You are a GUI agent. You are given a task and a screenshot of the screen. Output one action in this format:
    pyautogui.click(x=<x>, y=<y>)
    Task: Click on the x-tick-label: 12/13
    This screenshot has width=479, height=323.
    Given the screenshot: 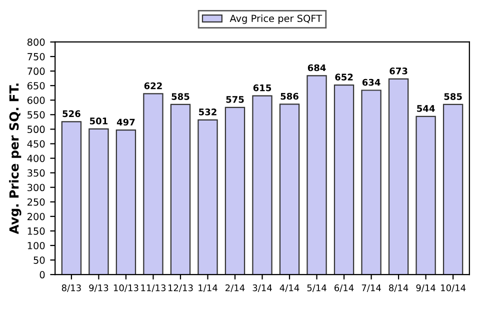 What is the action you would take?
    pyautogui.click(x=180, y=288)
    